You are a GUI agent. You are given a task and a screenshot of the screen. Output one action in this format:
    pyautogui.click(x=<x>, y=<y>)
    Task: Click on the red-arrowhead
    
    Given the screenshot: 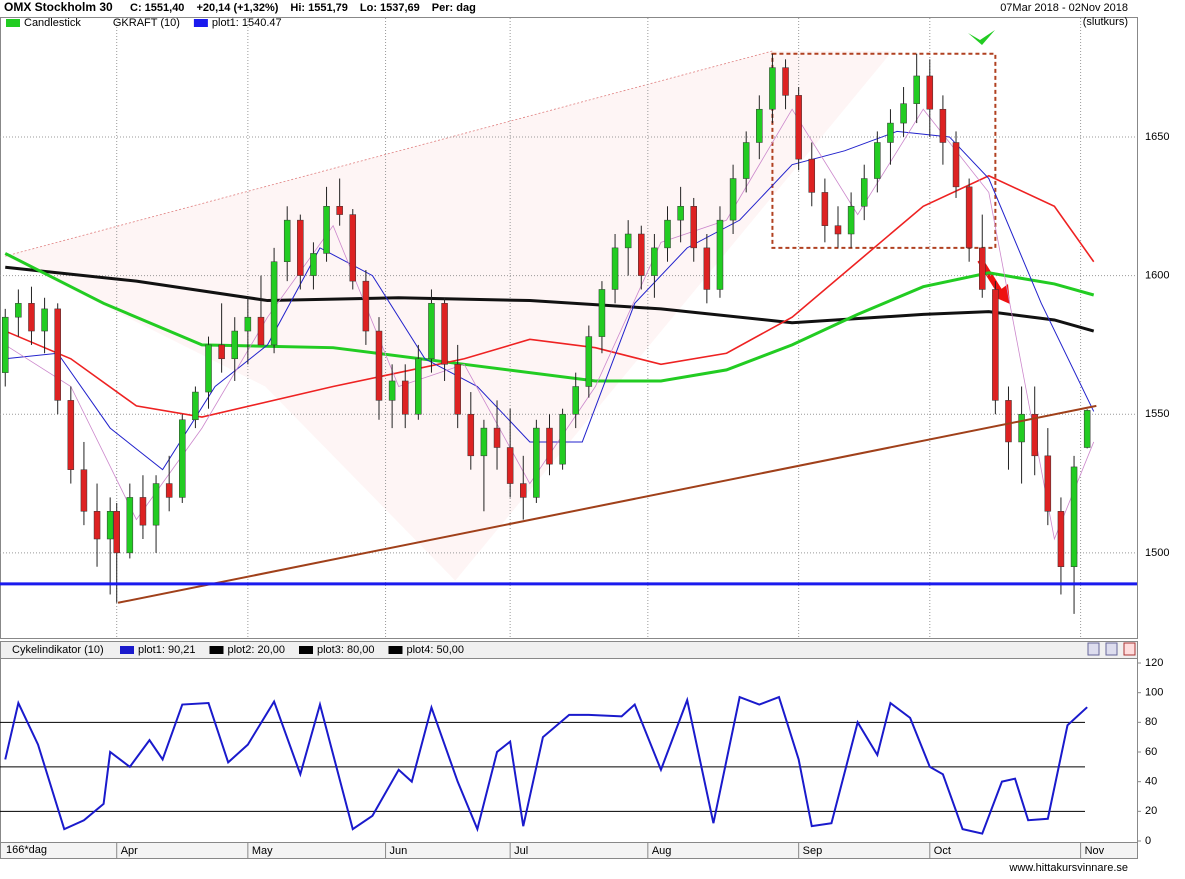 What is the action you would take?
    pyautogui.click(x=1001, y=294)
    